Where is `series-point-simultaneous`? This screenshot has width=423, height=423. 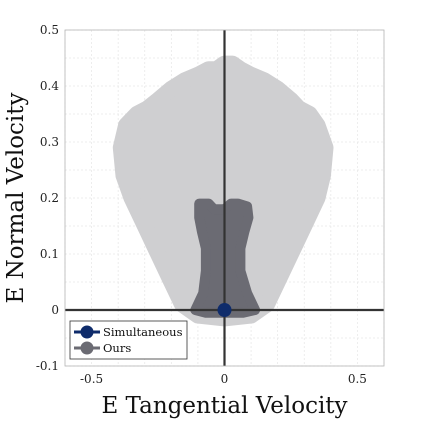
series-point-simultaneous is located at coordinates (224, 310).